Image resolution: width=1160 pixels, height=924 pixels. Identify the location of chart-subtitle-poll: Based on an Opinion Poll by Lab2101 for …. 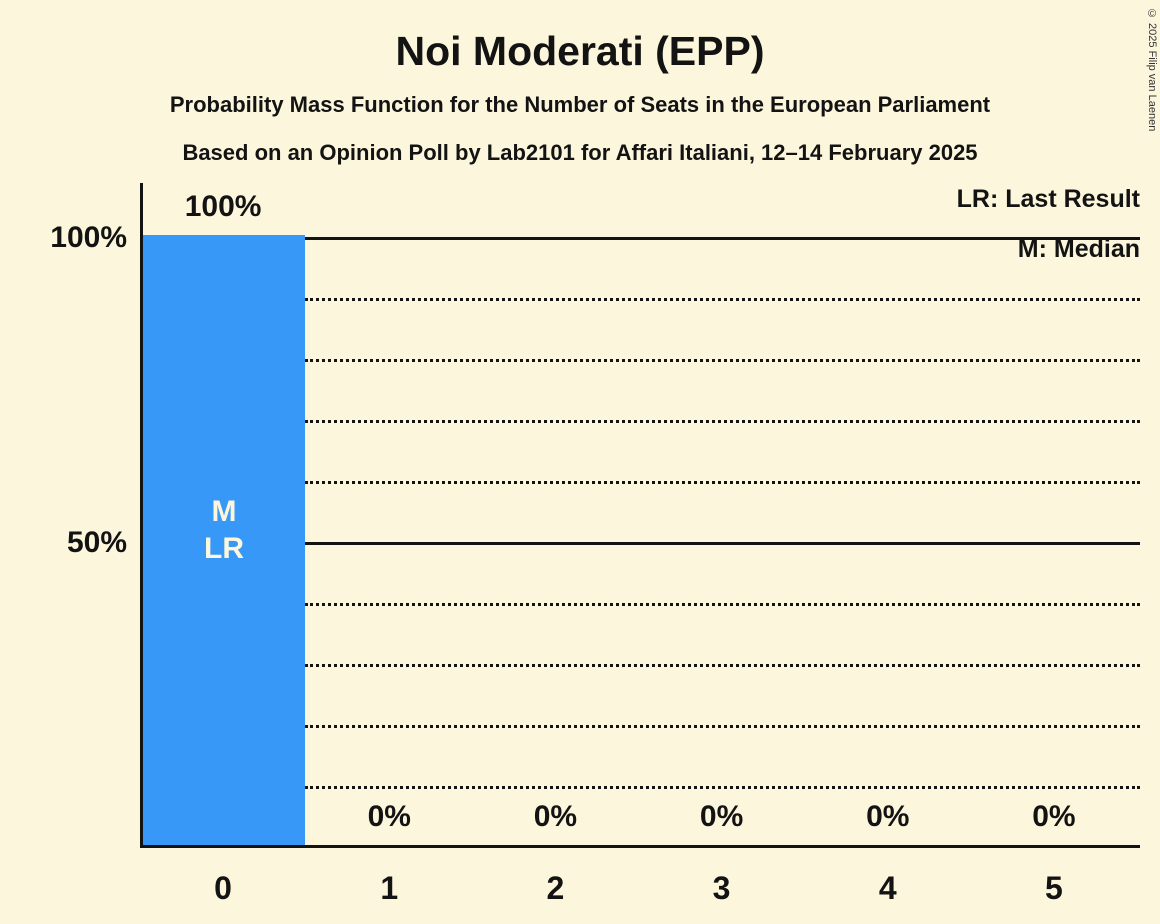
(580, 152).